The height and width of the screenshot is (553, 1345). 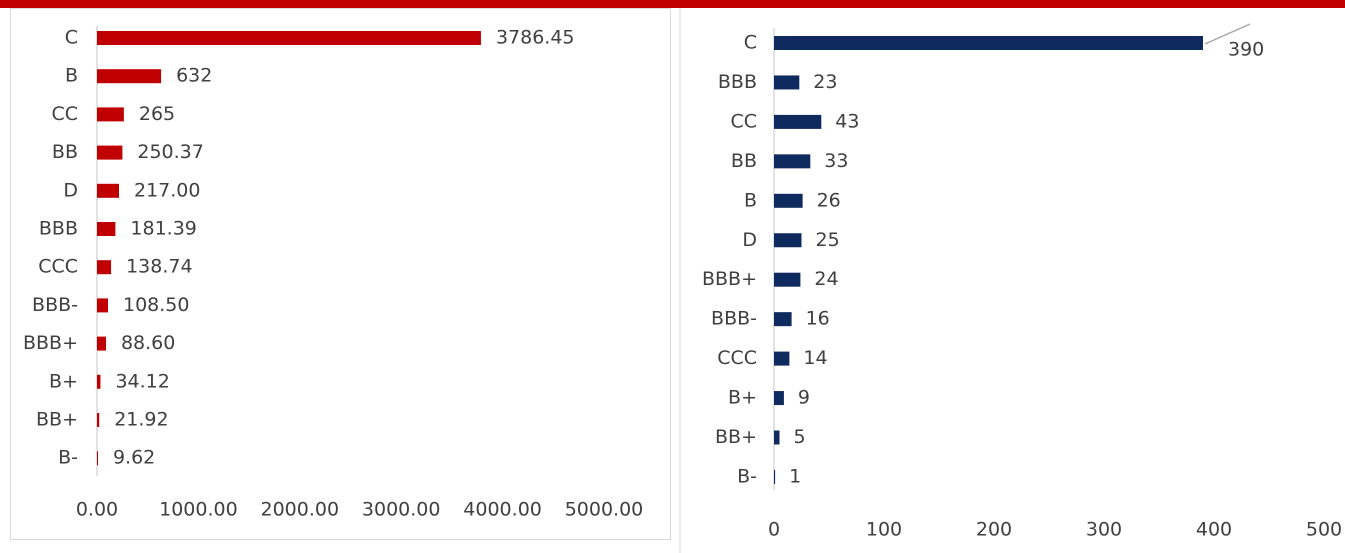 I want to click on data-label: 217.00, so click(x=167, y=190).